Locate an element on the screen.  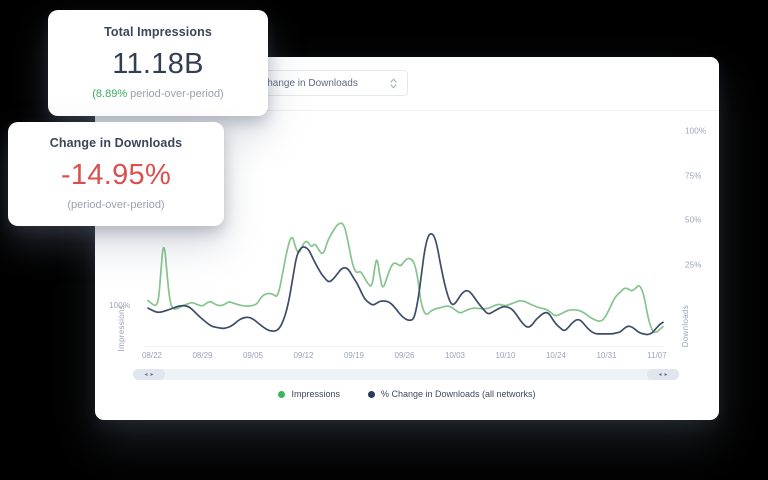
card-value: 11.18B is located at coordinates (158, 64).